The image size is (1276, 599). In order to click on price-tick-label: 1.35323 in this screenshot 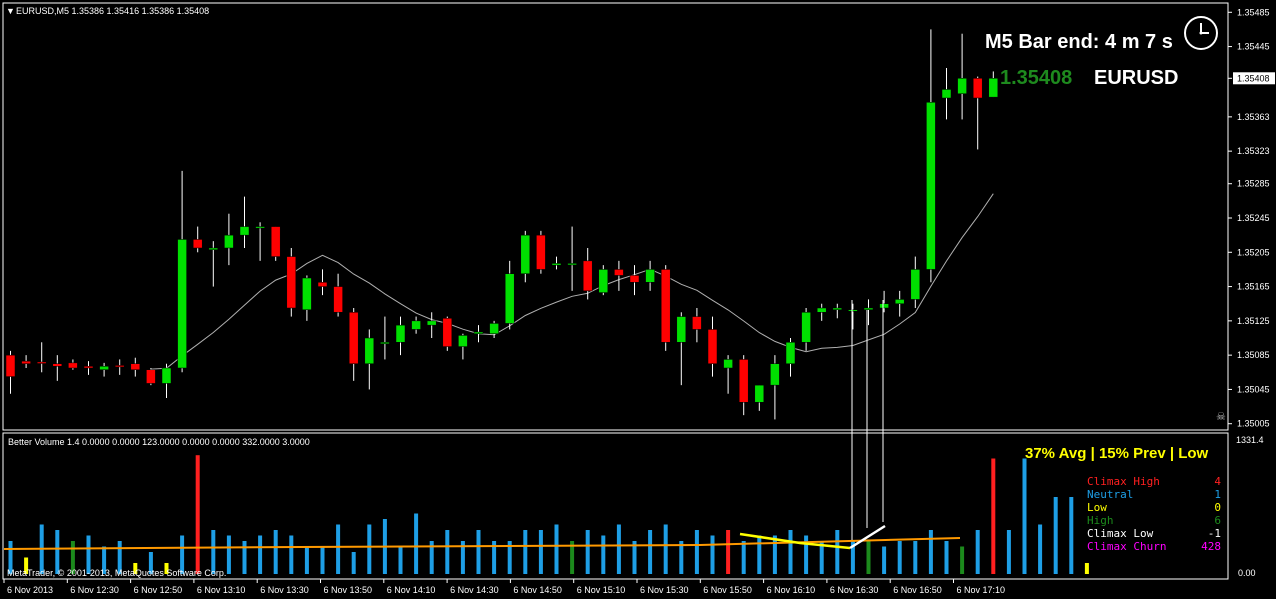, I will do `click(1253, 151)`.